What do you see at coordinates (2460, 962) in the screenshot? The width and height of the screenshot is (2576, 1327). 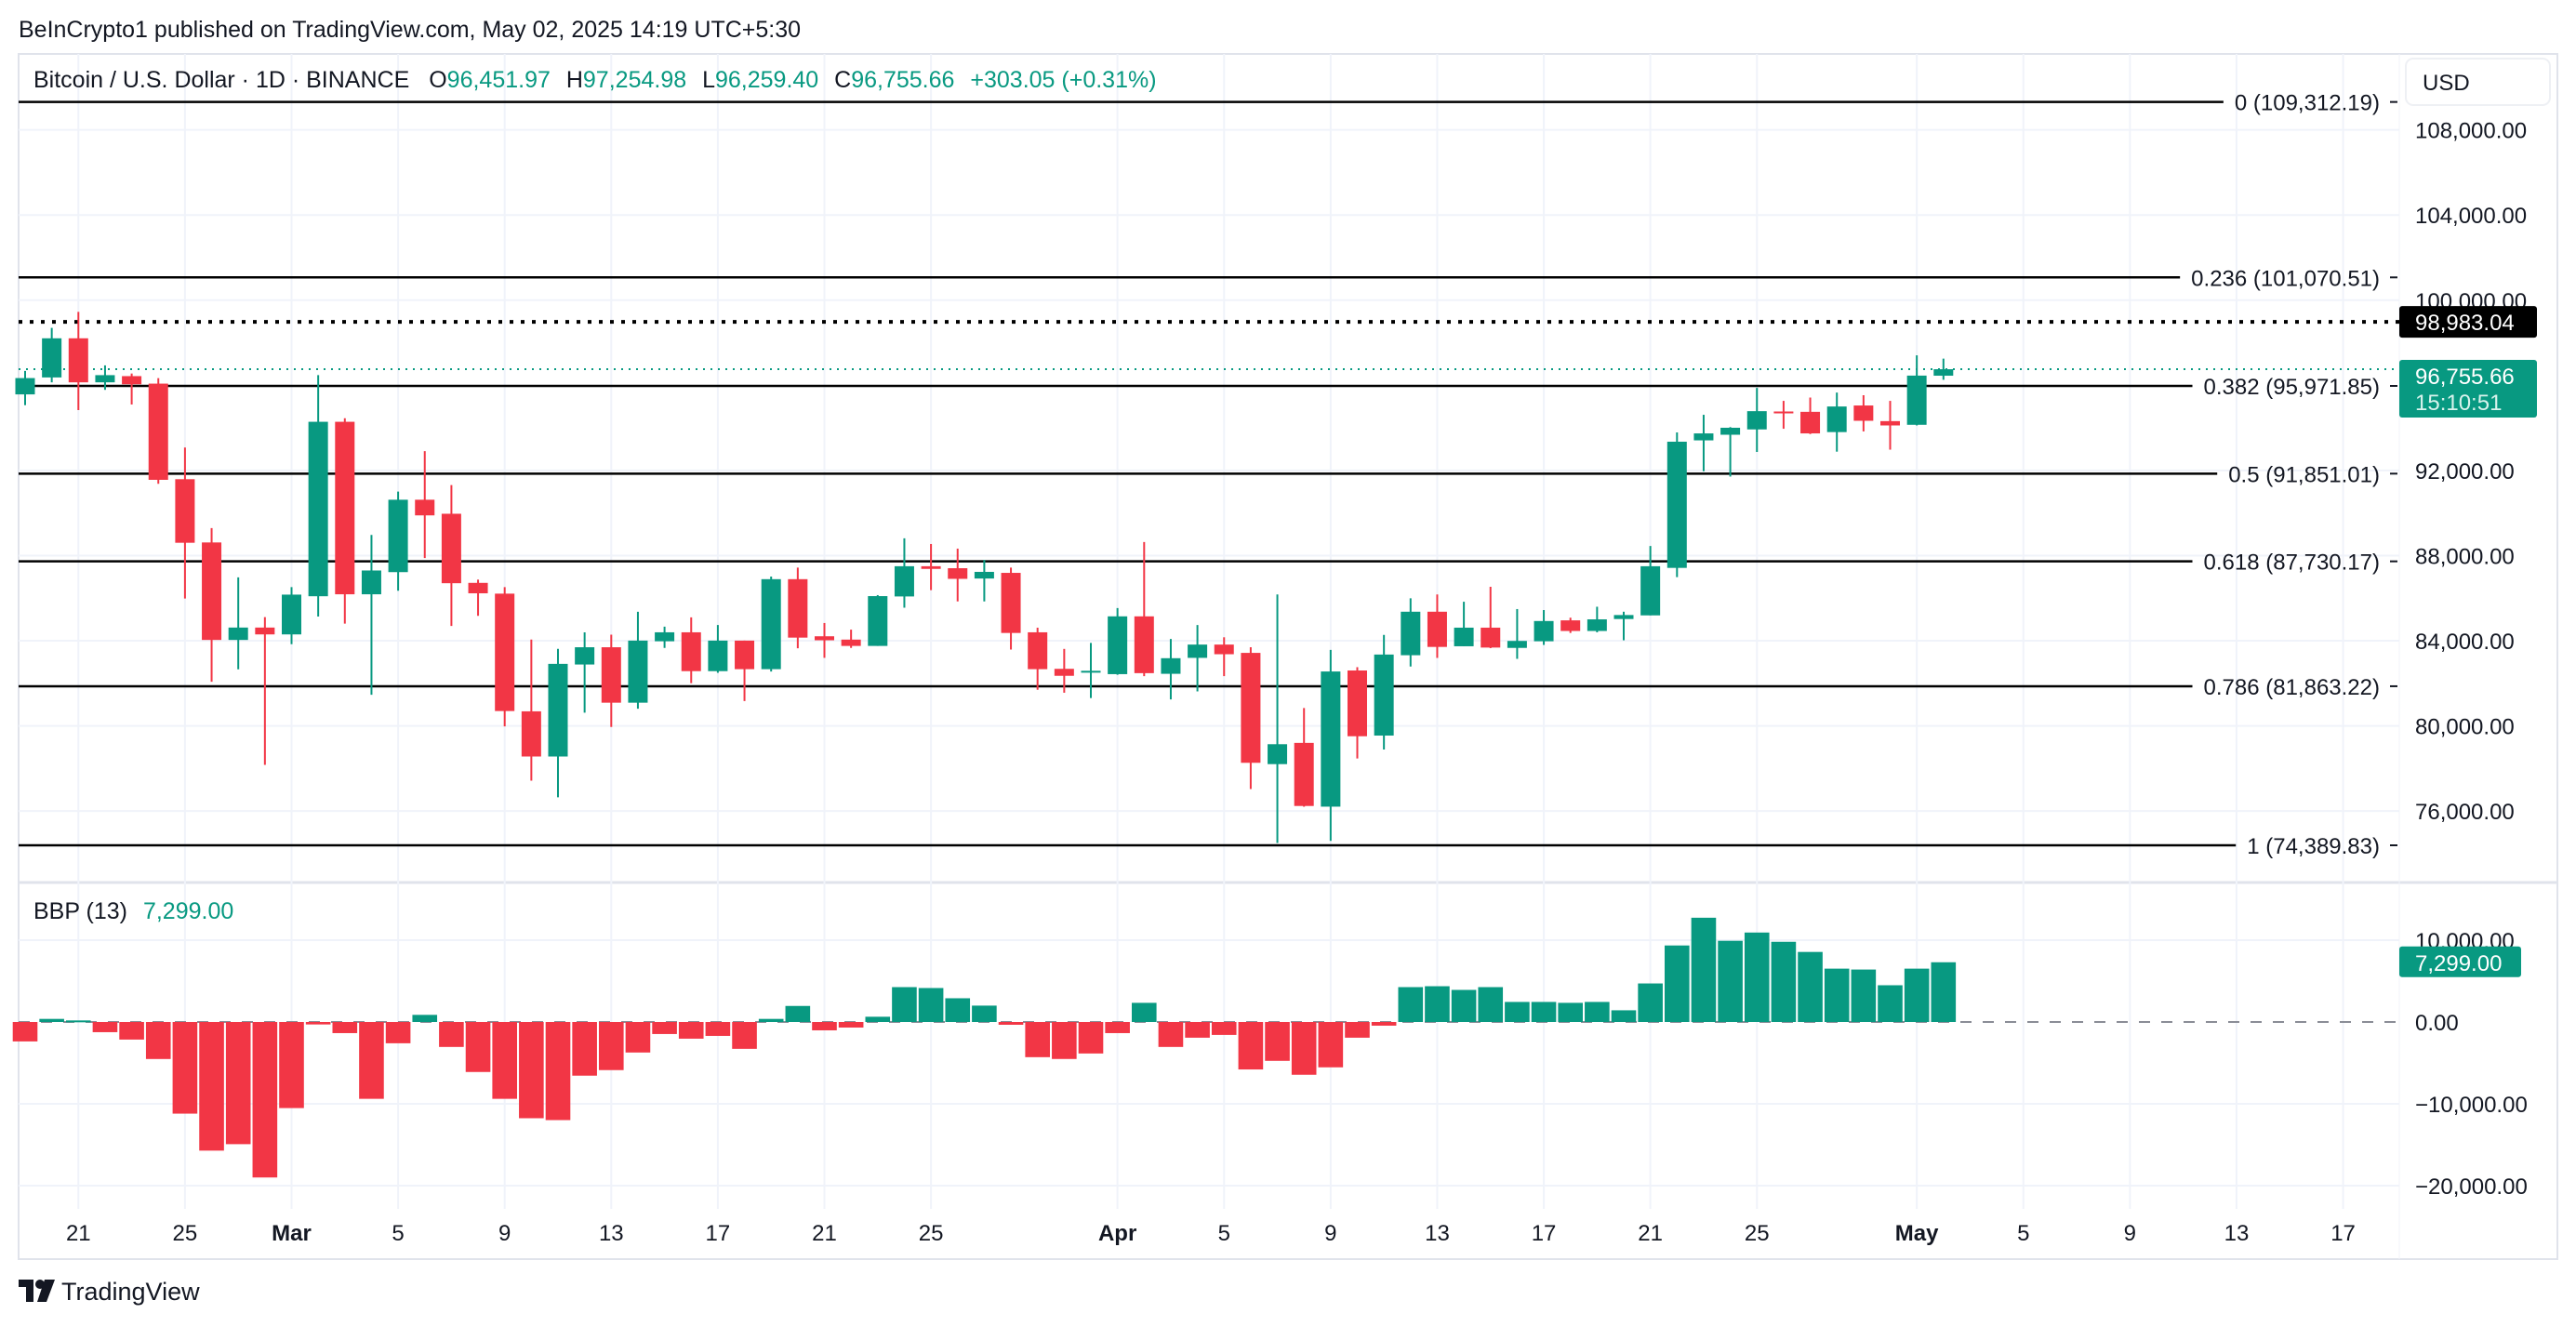 I see `bbp-last-label: 7,299.00` at bounding box center [2460, 962].